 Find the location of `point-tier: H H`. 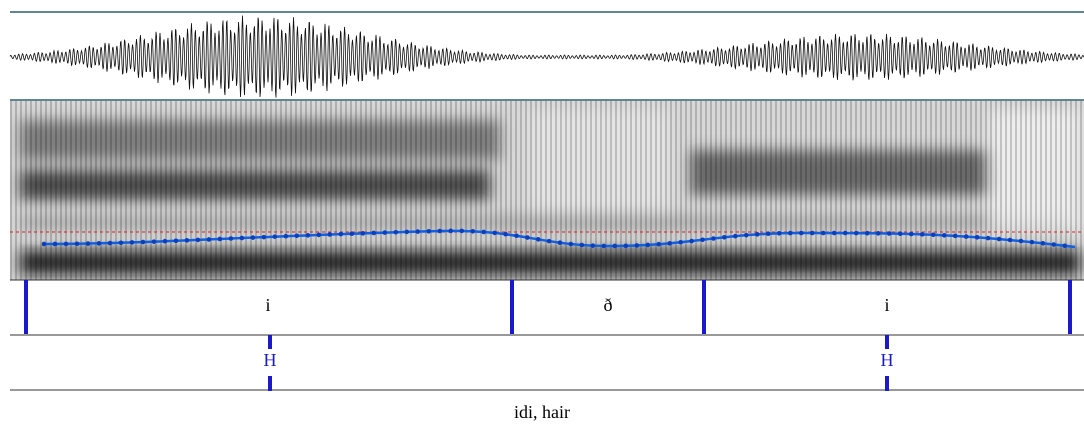

point-tier: H H is located at coordinates (547, 363).